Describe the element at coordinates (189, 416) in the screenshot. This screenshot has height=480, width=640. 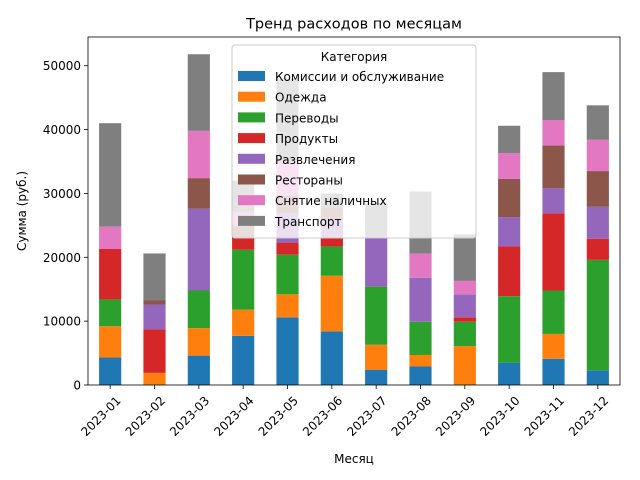
I see `x-tick-label: 2023-03` at that location.